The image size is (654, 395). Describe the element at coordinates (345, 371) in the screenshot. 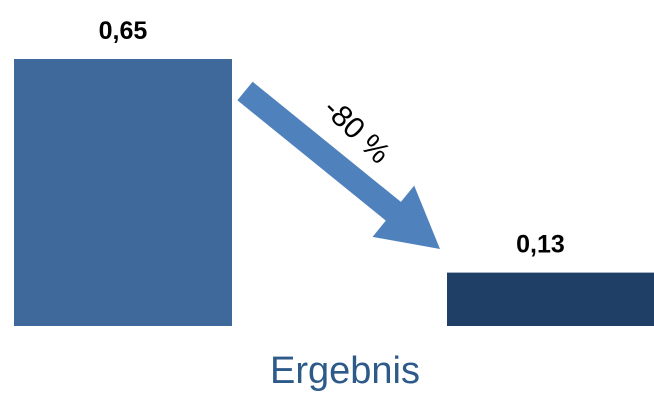

I see `category-axis-label: Ergebnis` at that location.